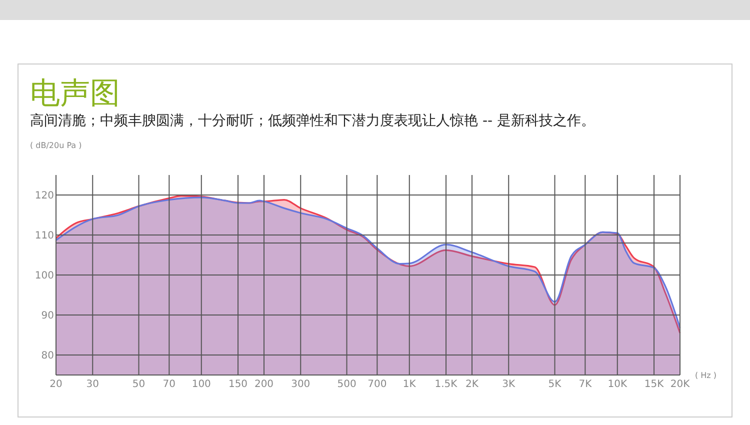 This screenshot has height=425, width=750. What do you see at coordinates (169, 384) in the screenshot?
I see `x-tick-label: 70` at bounding box center [169, 384].